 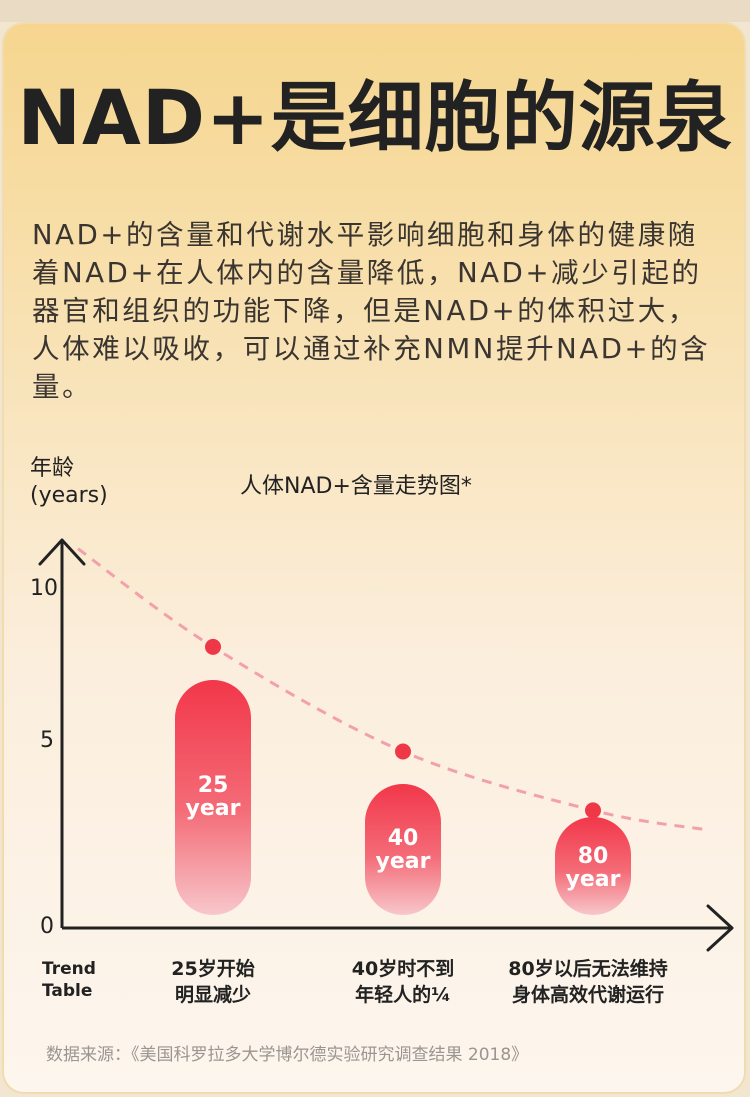 What do you see at coordinates (403, 838) in the screenshot?
I see `bar-data-label-line: 40` at bounding box center [403, 838].